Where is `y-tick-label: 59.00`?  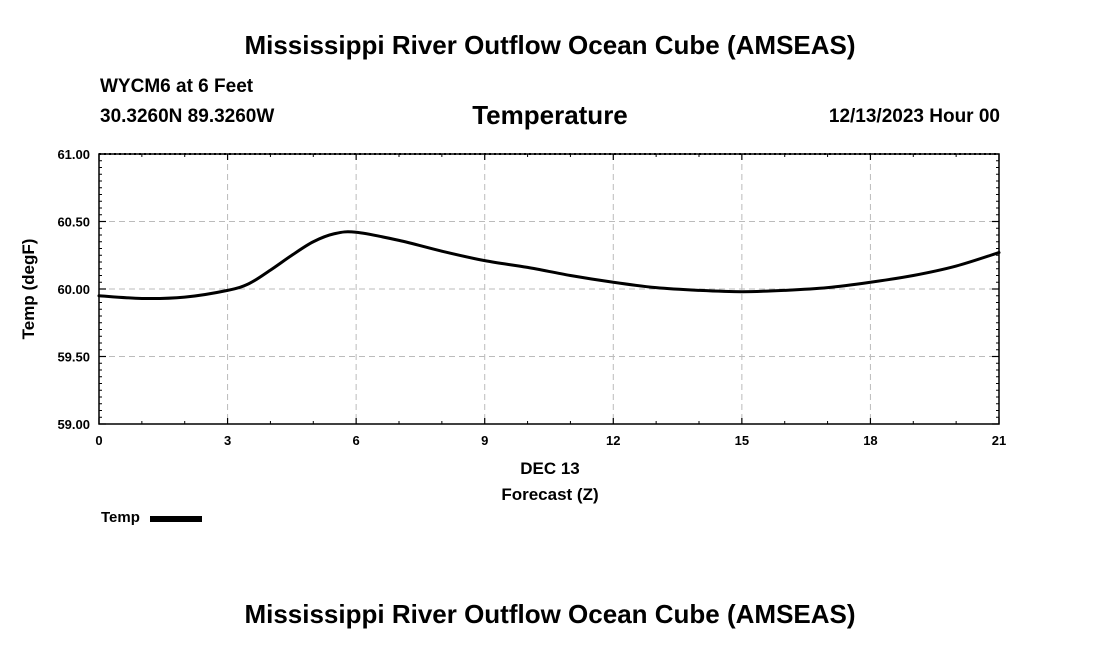 y-tick-label: 59.00 is located at coordinates (73, 424).